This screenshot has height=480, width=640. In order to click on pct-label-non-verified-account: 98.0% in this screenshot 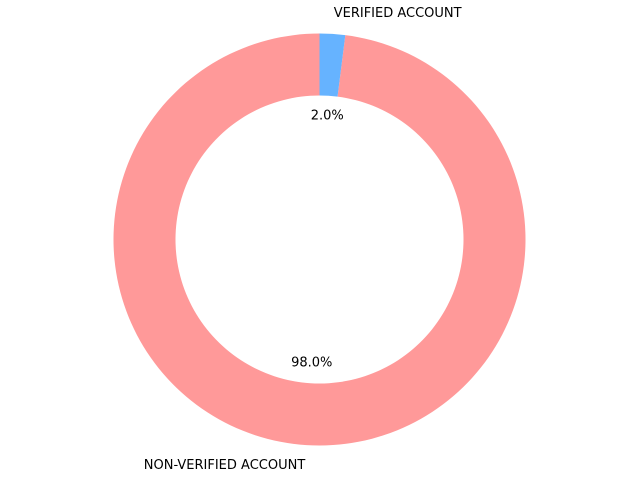, I will do `click(311, 362)`.